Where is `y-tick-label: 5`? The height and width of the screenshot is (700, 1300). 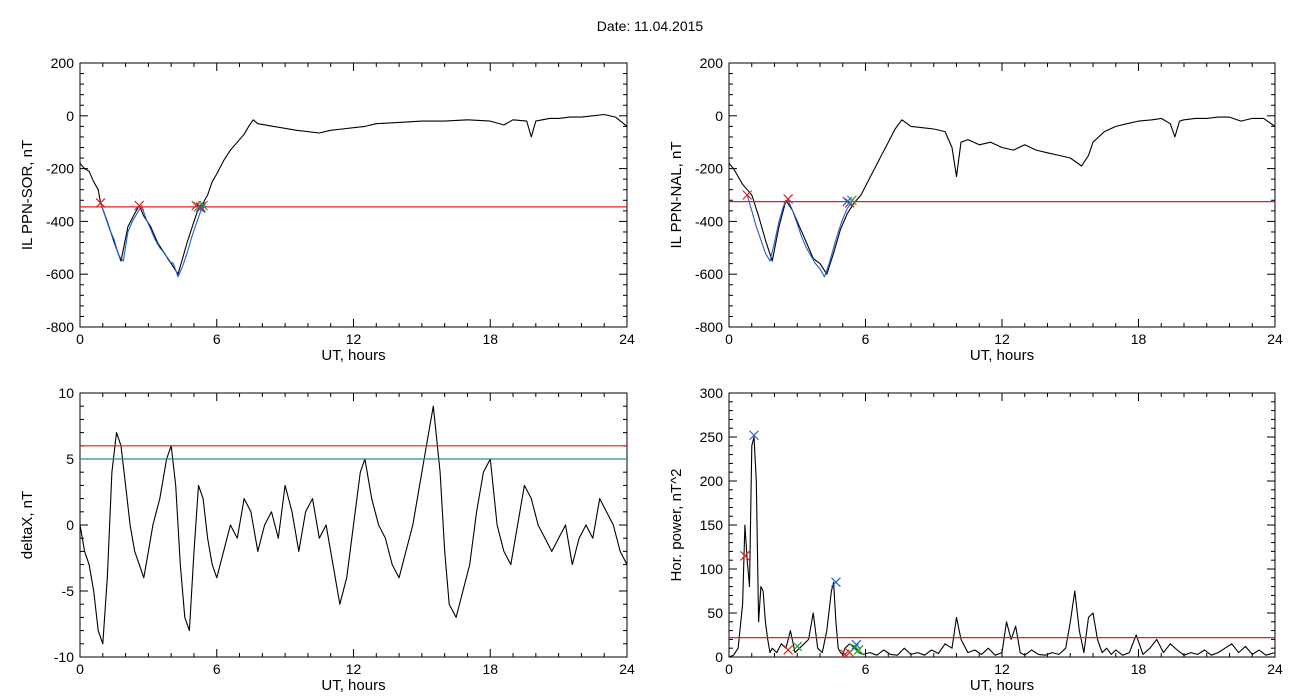
y-tick-label: 5 is located at coordinates (70, 459).